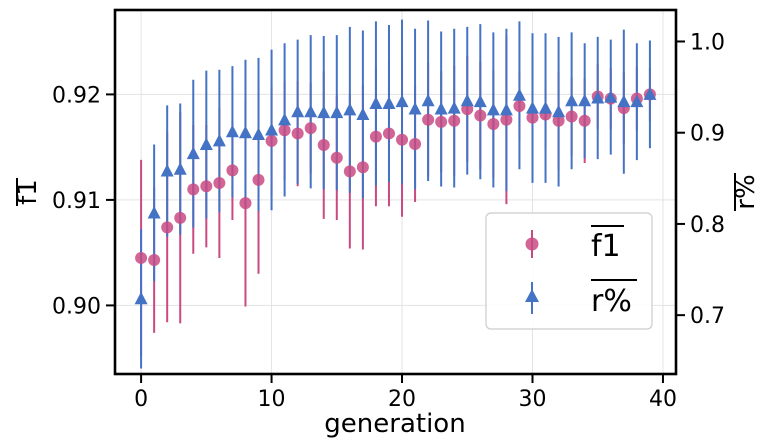 The height and width of the screenshot is (440, 760). What do you see at coordinates (532, 295) in the screenshot?
I see `legend-r-marker` at bounding box center [532, 295].